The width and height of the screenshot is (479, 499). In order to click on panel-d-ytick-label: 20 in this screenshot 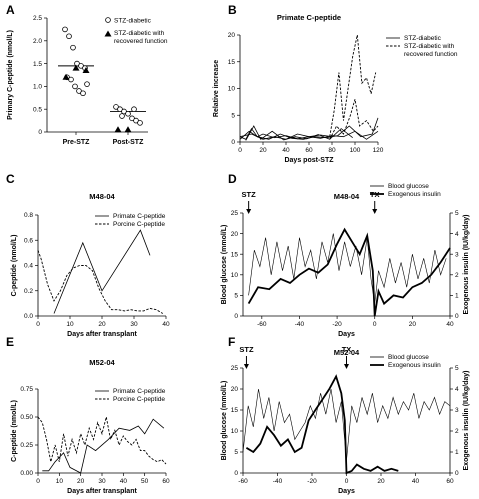, I will do `click(235, 234)`.